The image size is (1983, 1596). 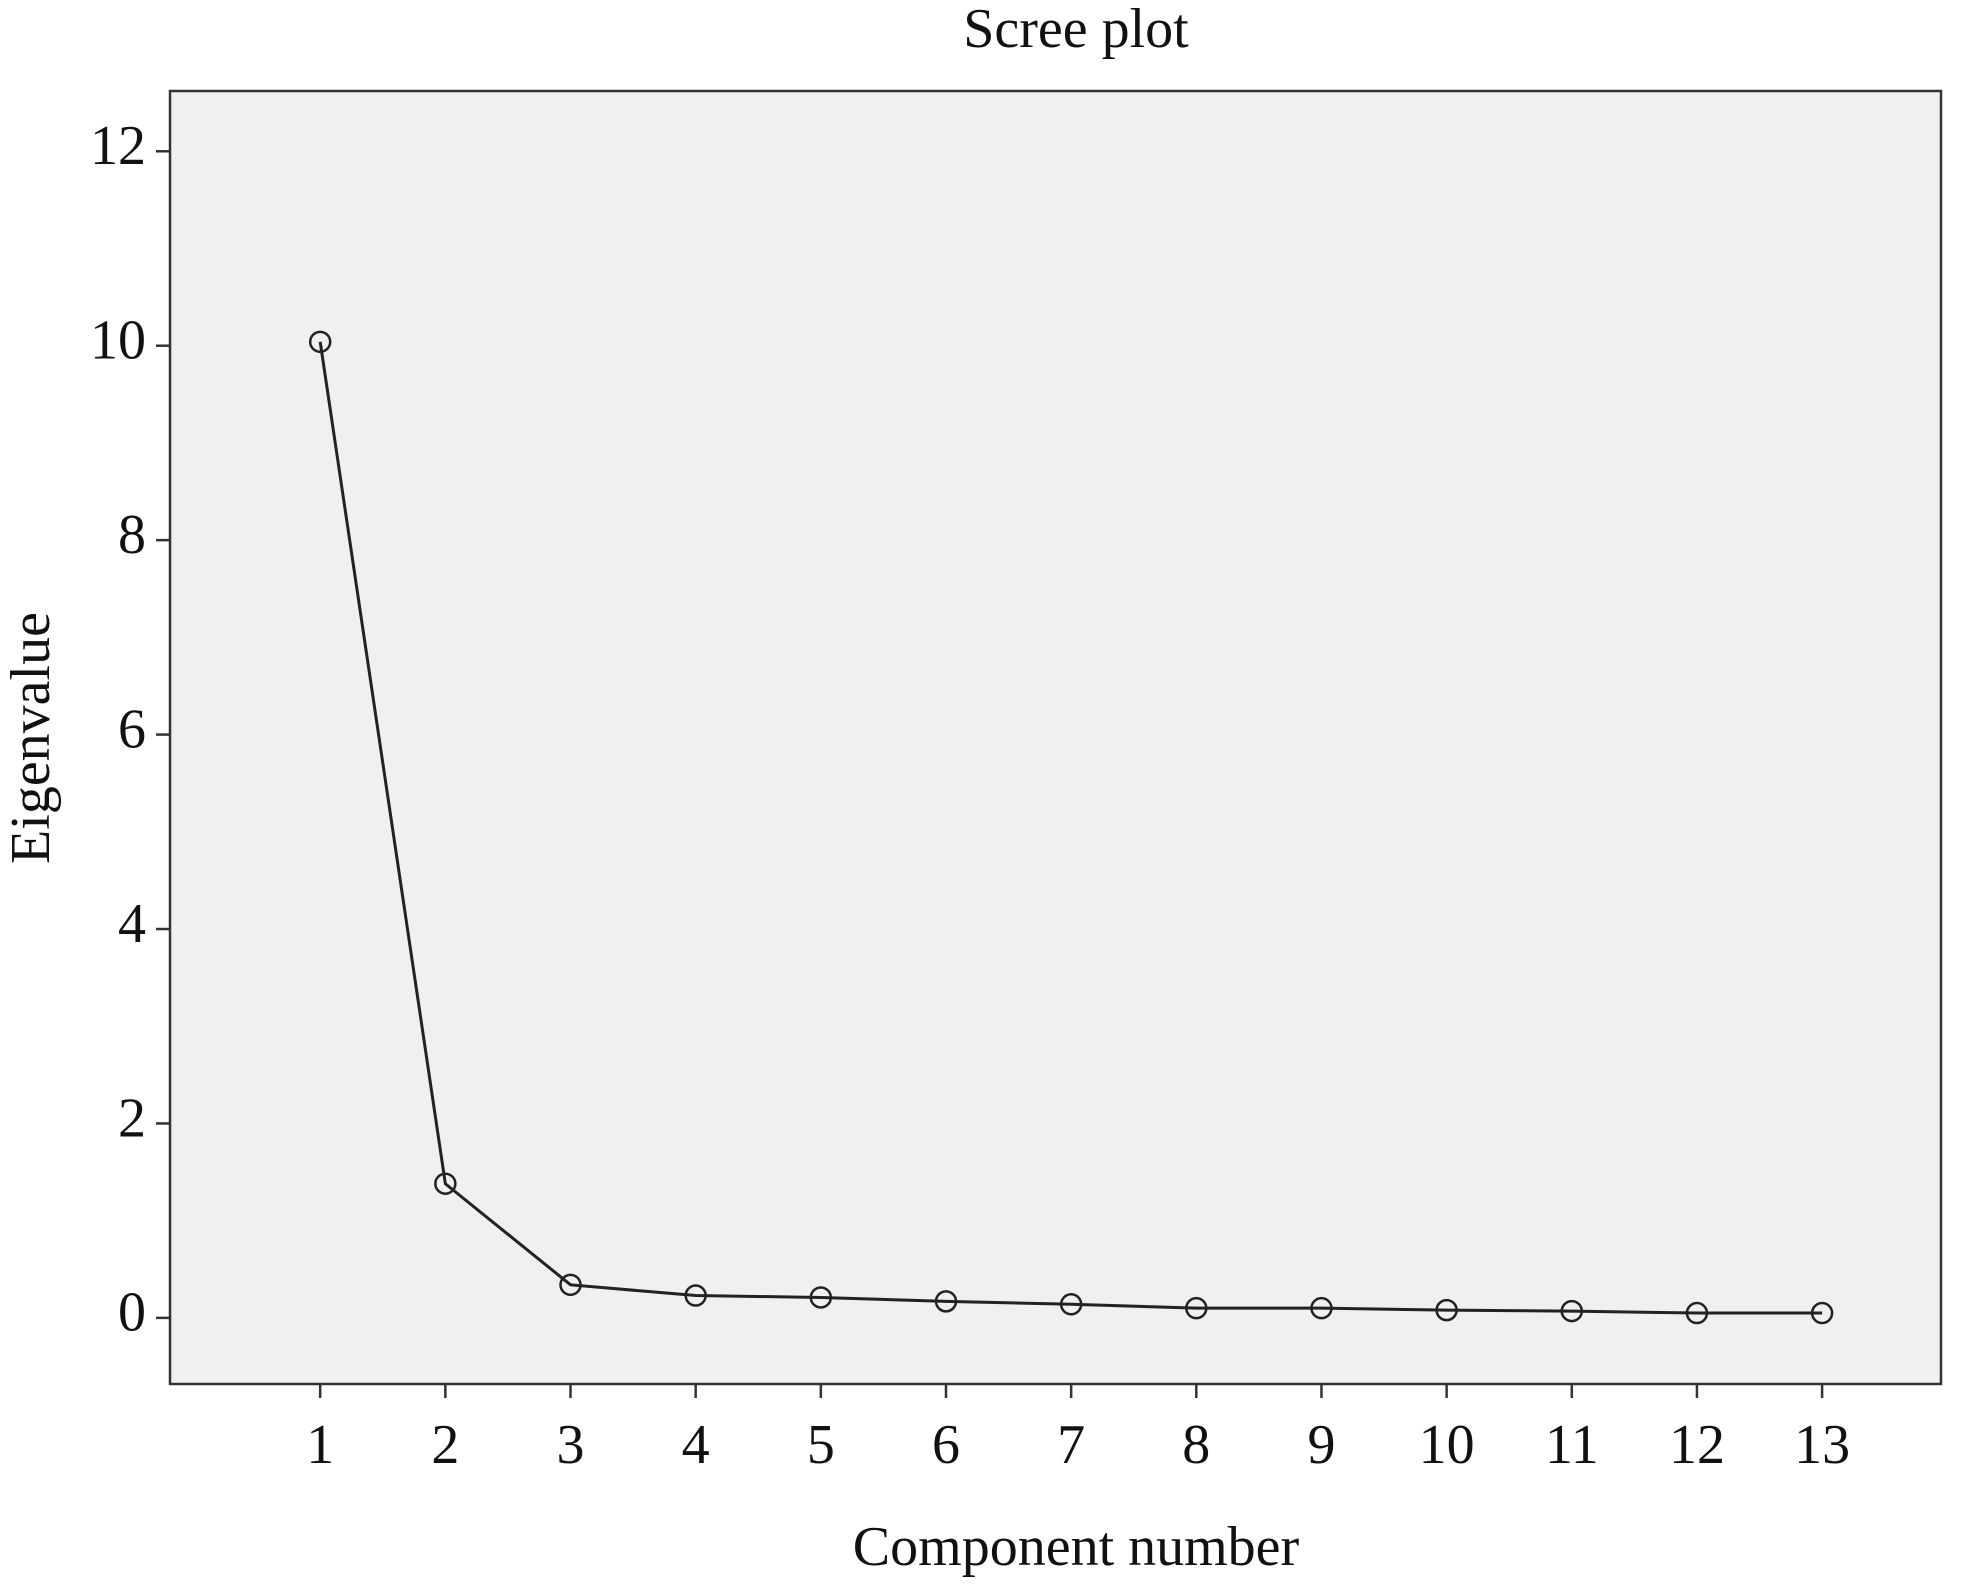 I want to click on chart-title: Scree plot, so click(x=1076, y=30).